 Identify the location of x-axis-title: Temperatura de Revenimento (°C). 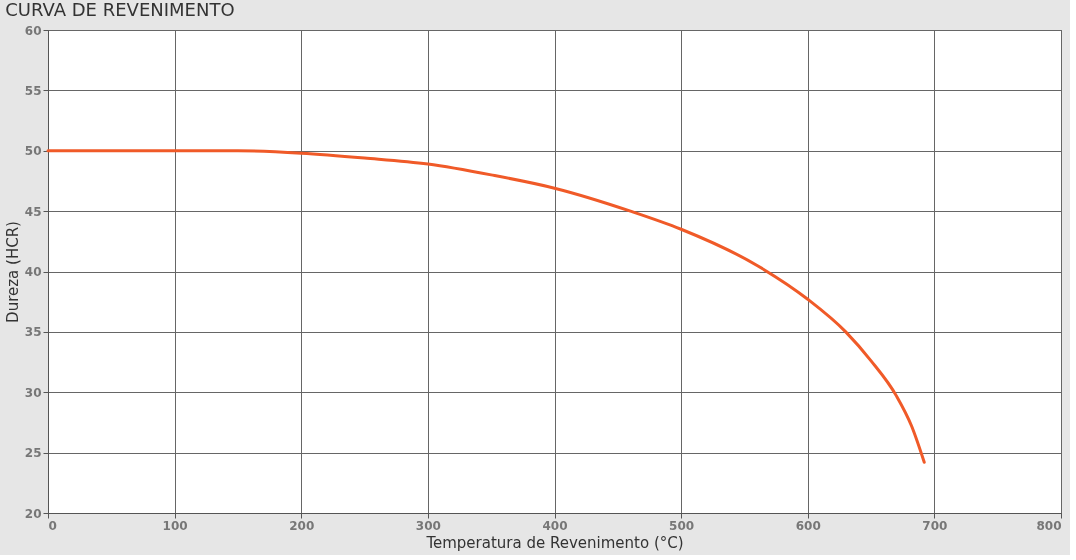
(554, 542).